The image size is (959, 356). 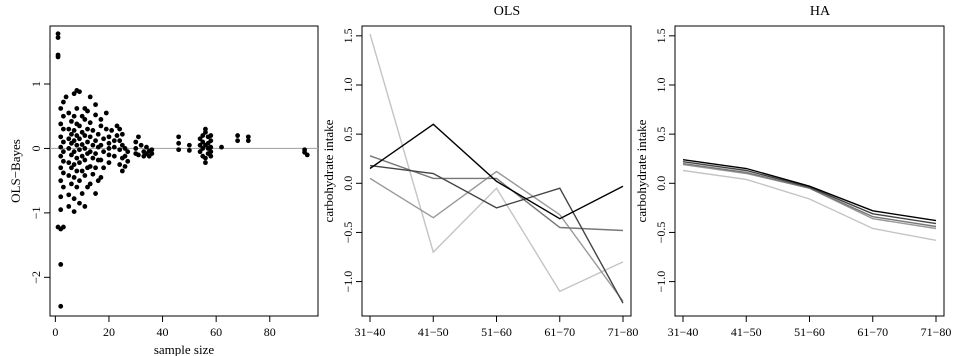 I want to click on y-tick-label: −0.5, so click(x=348, y=233).